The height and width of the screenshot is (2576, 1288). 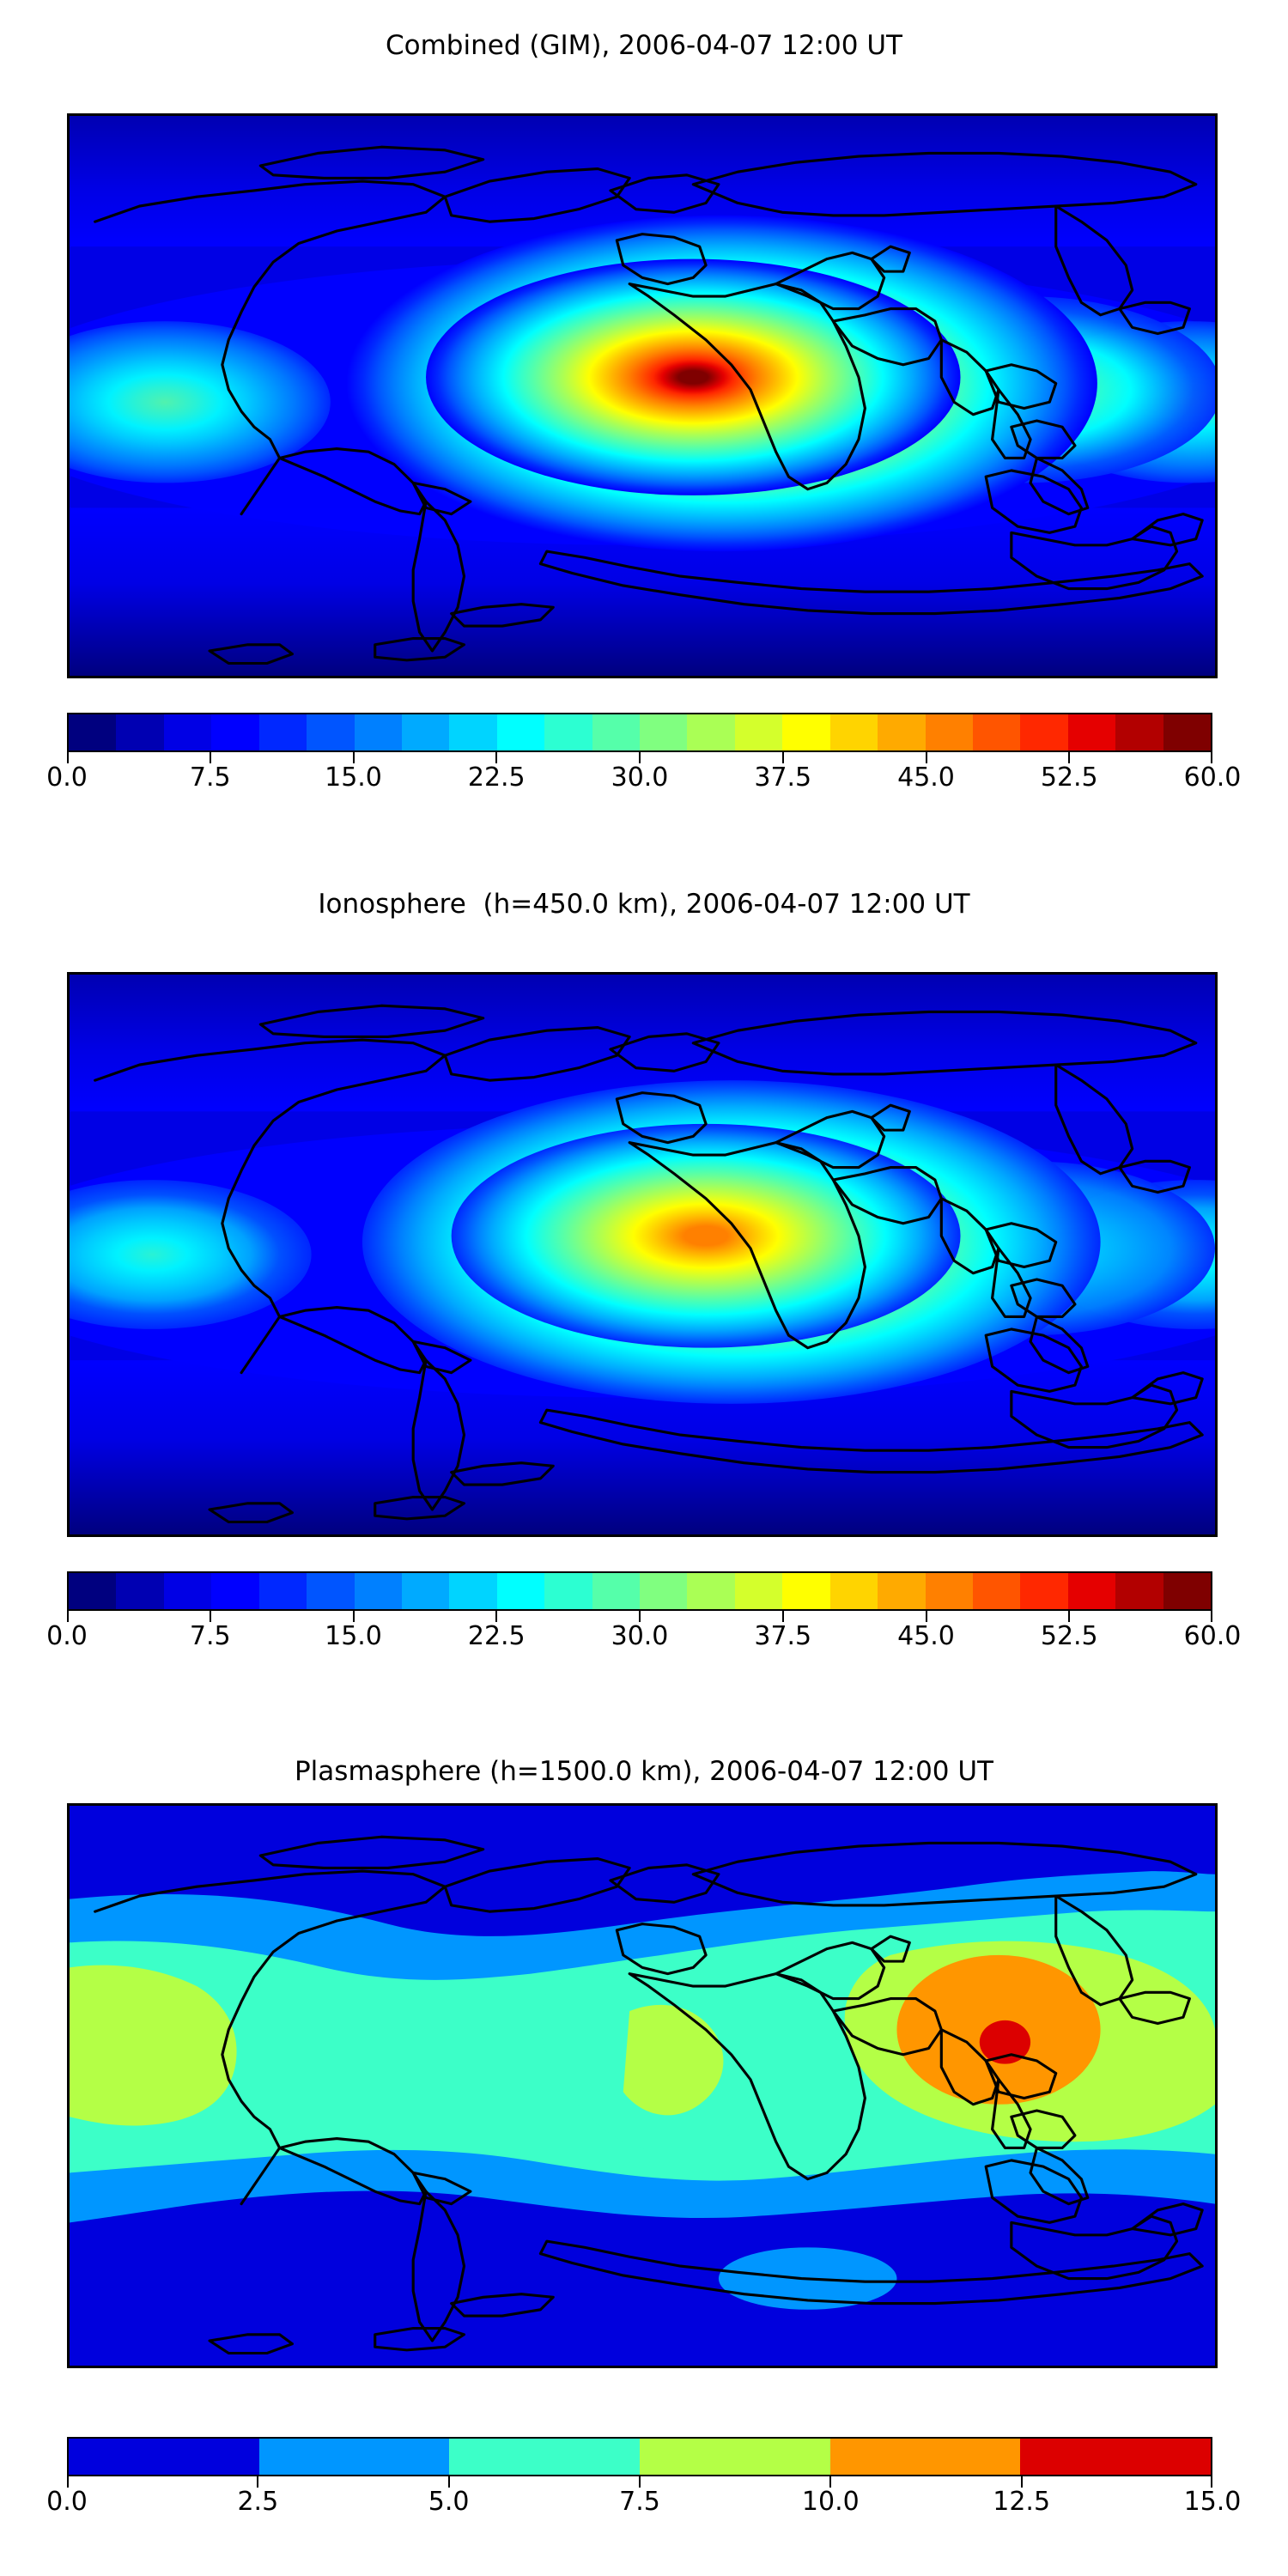 I want to click on colorbar-tick-label: 2.5, so click(x=258, y=2502).